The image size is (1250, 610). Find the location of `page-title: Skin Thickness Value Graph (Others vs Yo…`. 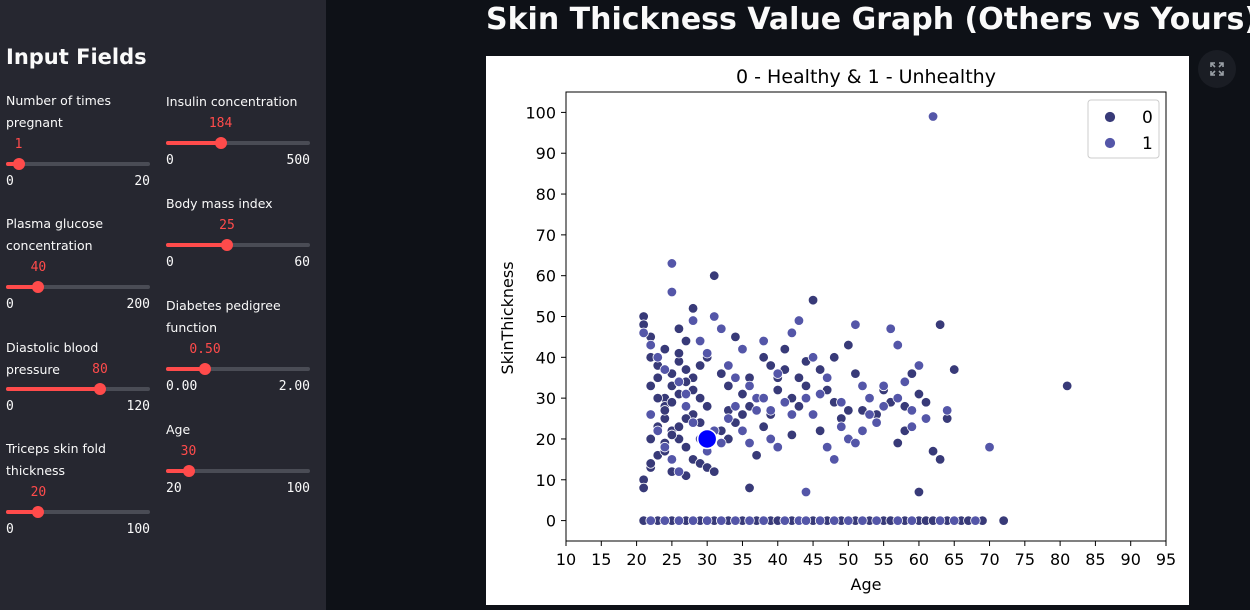

page-title: Skin Thickness Value Graph (Others vs Yo… is located at coordinates (868, 19).